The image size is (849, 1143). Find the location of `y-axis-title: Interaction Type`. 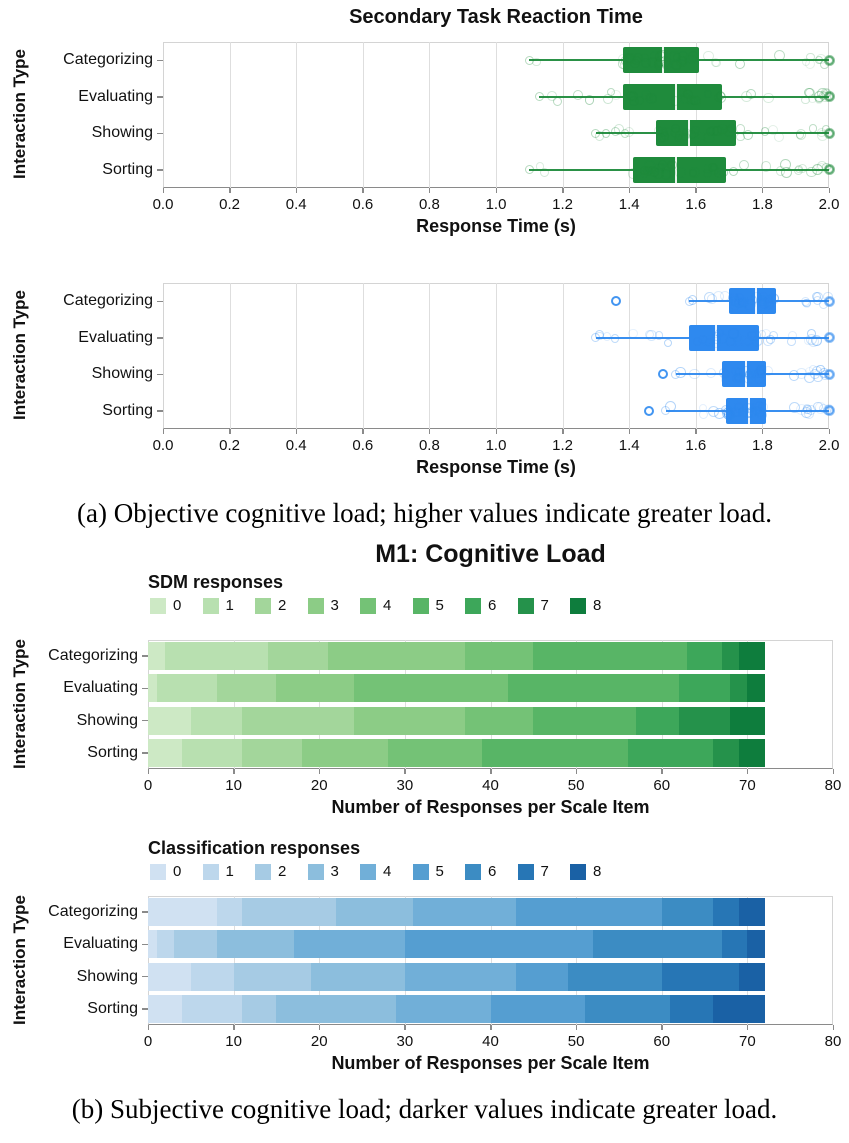

y-axis-title: Interaction Type is located at coordinates (19, 959).